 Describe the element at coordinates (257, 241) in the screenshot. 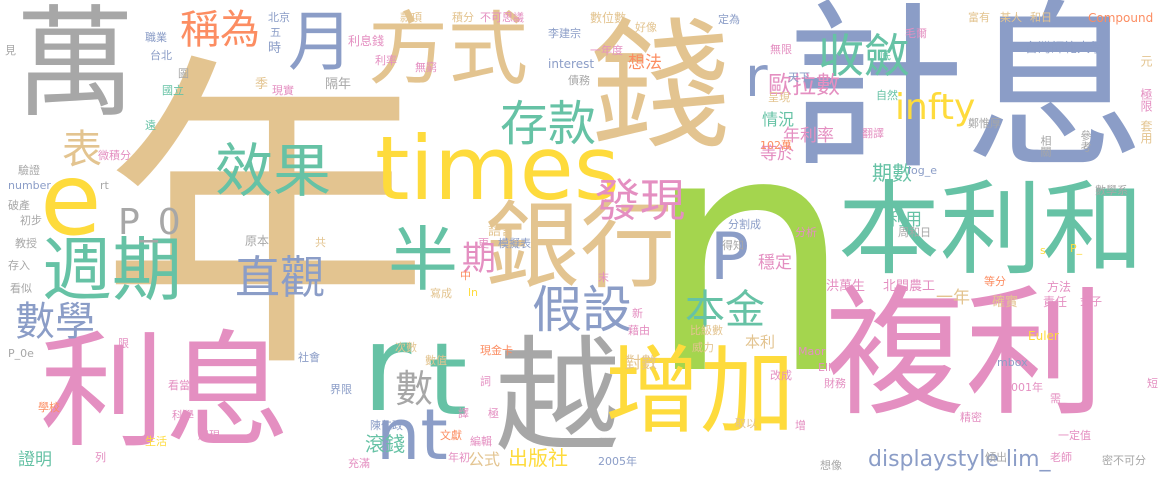

I see `word-yuanben: 原本` at that location.